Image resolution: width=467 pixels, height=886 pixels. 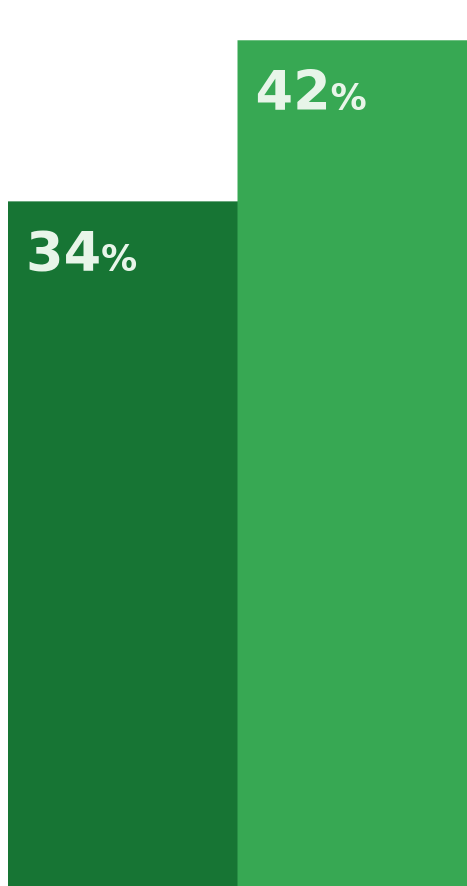 What do you see at coordinates (63, 251) in the screenshot?
I see `bar-value-number: 34` at bounding box center [63, 251].